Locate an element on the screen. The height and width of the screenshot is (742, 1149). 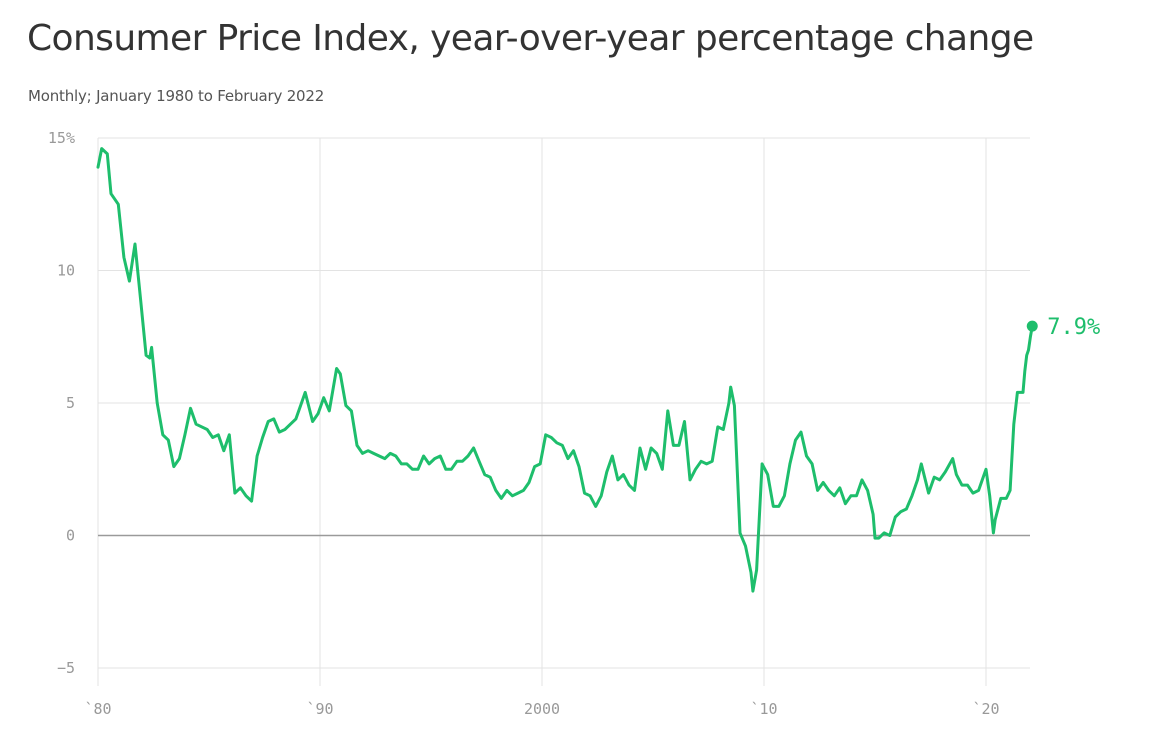
annotation-layer: 7.9% is located at coordinates (1063, 327).